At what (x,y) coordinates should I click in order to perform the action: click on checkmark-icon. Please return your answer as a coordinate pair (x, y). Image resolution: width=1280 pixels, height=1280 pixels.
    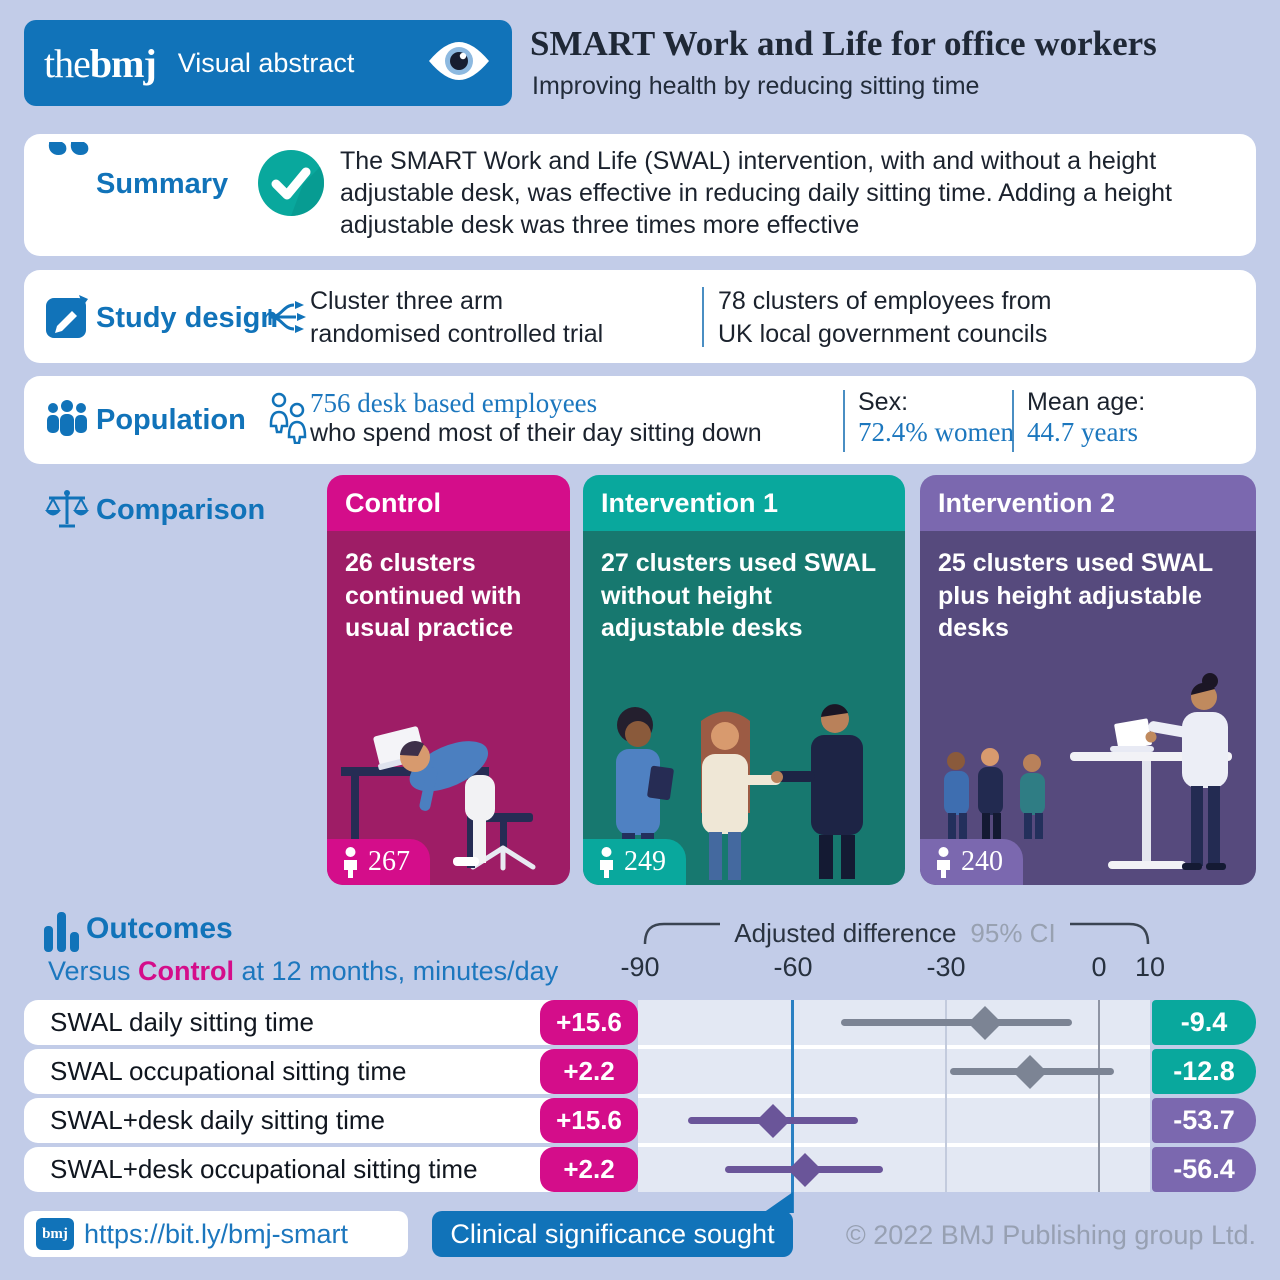
    Looking at the image, I should click on (291, 183).